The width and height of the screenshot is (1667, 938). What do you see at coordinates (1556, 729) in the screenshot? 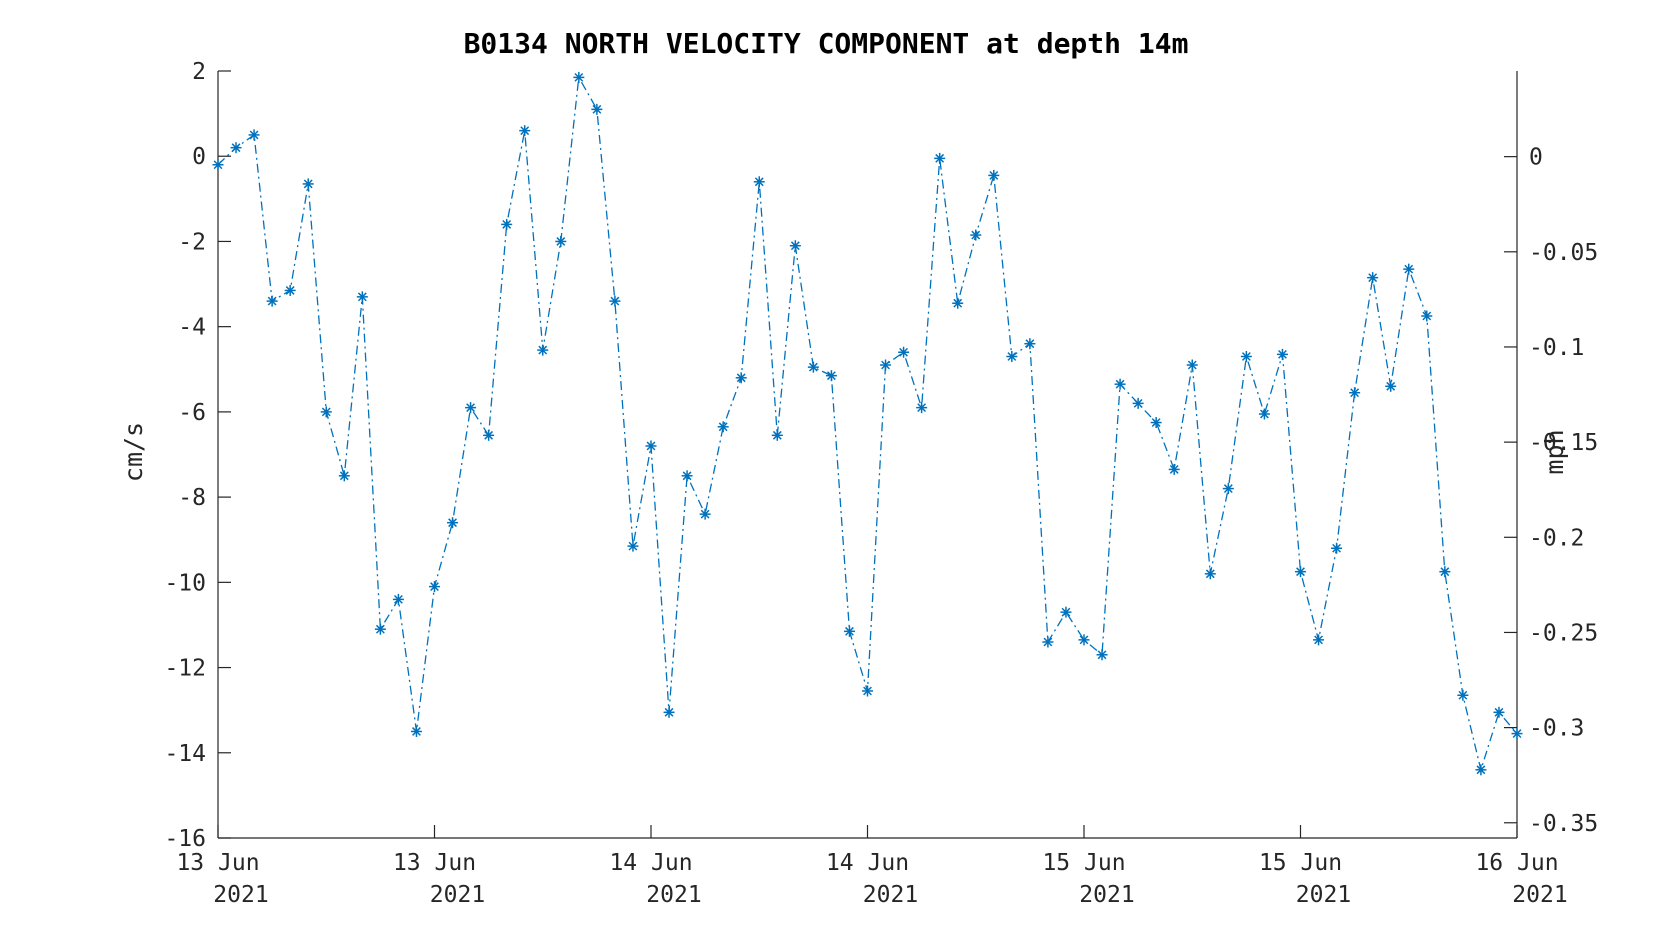
I see `y-tick-label-right: -0.3` at bounding box center [1556, 729].